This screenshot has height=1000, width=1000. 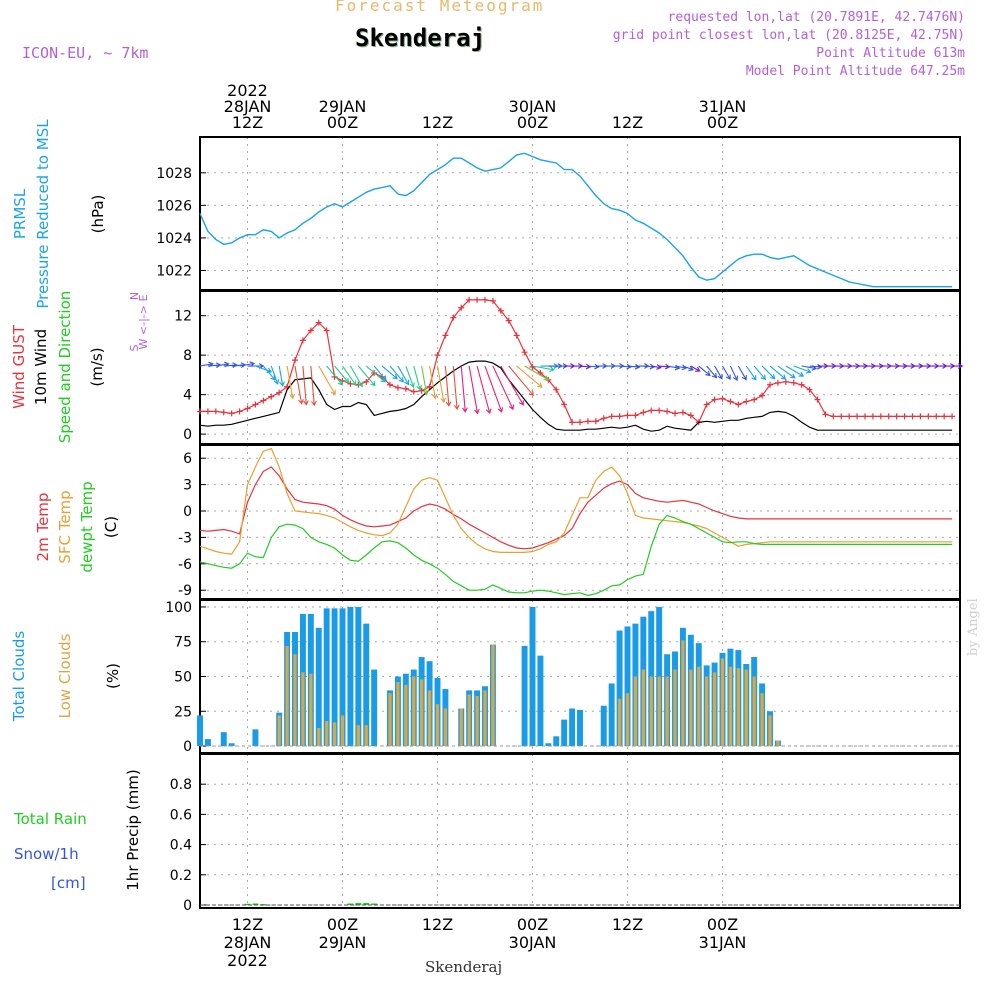 I want to click on time-axis-top-label: 29JAN, so click(x=343, y=106).